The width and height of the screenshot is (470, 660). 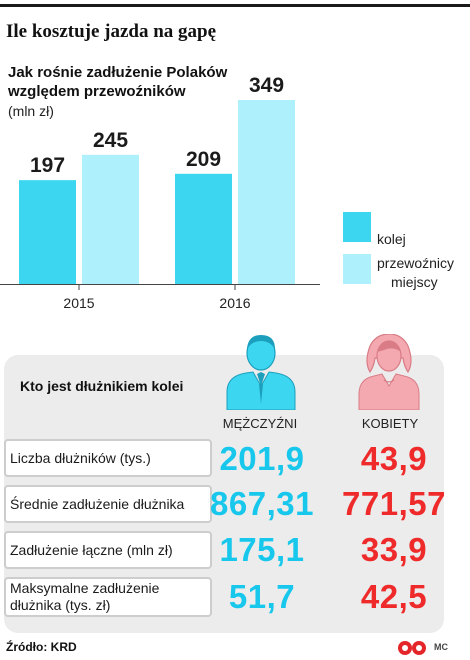 What do you see at coordinates (441, 647) in the screenshot?
I see `author-initials: MC` at bounding box center [441, 647].